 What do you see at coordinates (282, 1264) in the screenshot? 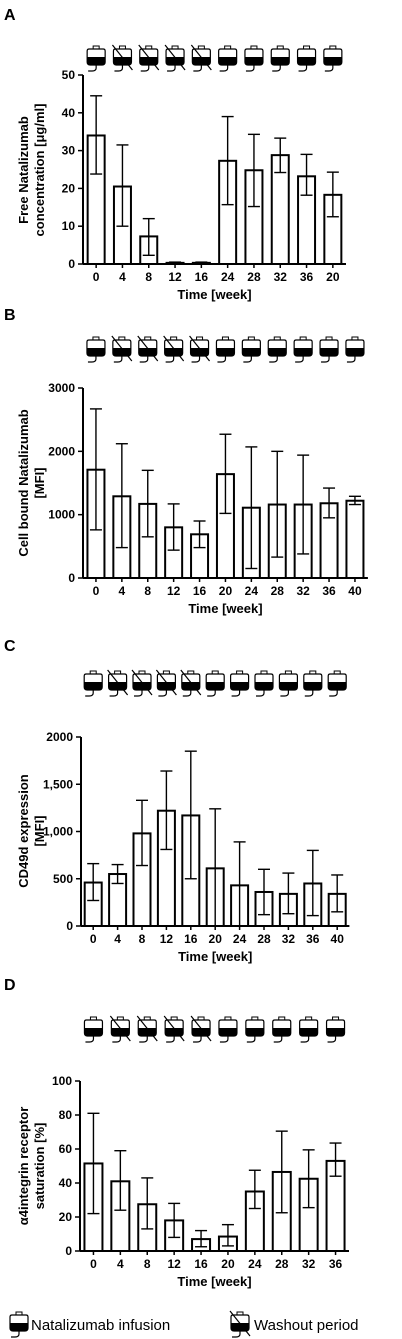
I see `x-tick-label: 28` at bounding box center [282, 1264].